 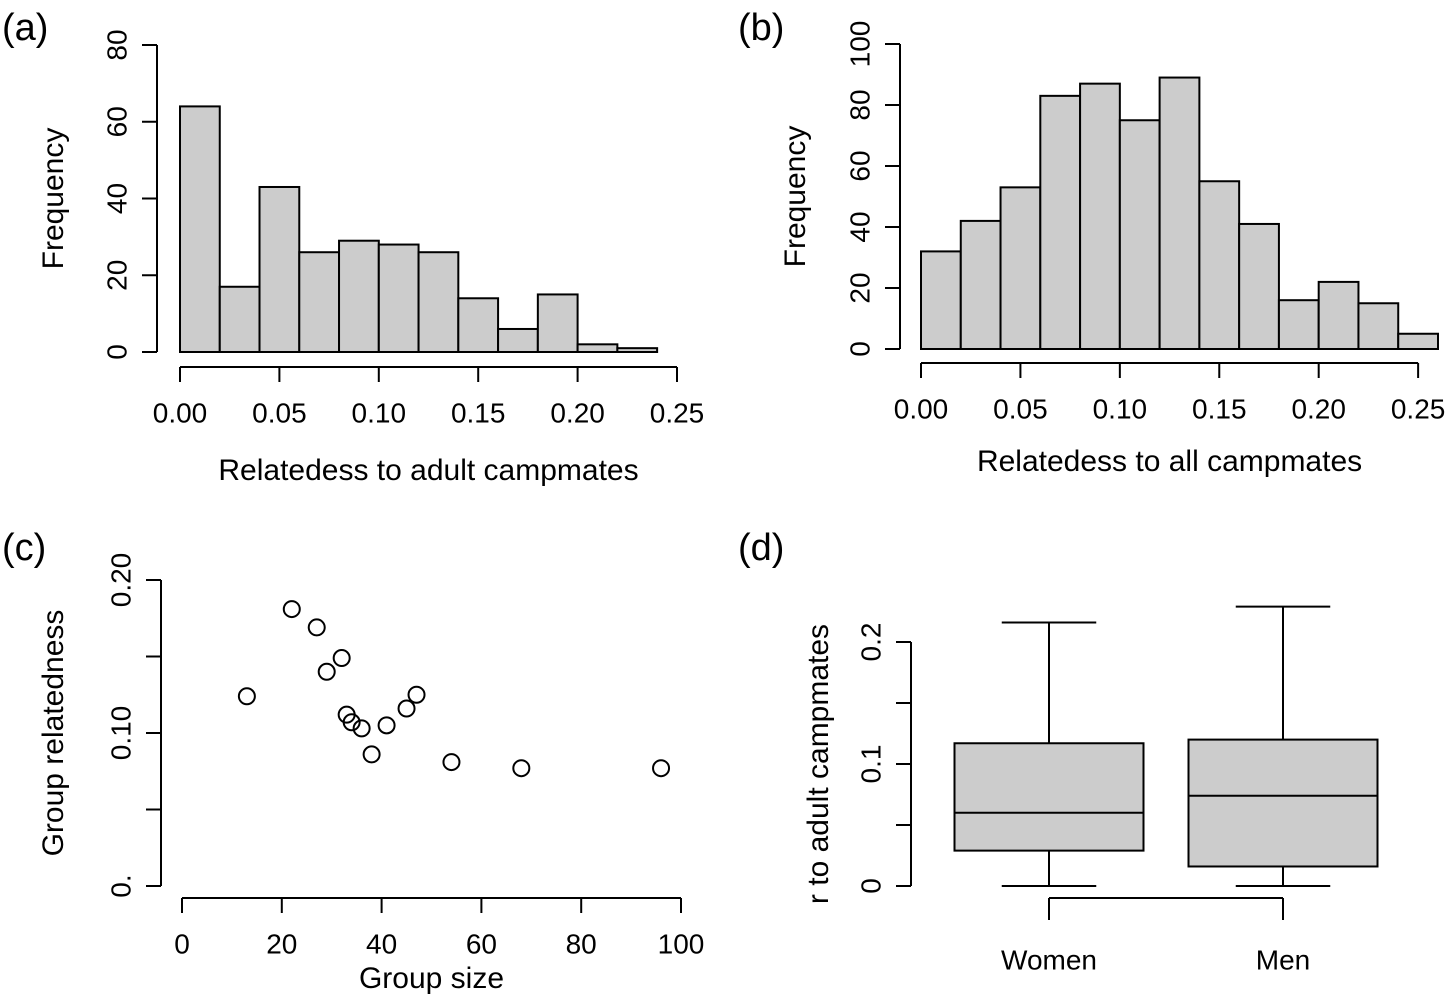 I want to click on panel-label: (d), so click(x=761, y=548).